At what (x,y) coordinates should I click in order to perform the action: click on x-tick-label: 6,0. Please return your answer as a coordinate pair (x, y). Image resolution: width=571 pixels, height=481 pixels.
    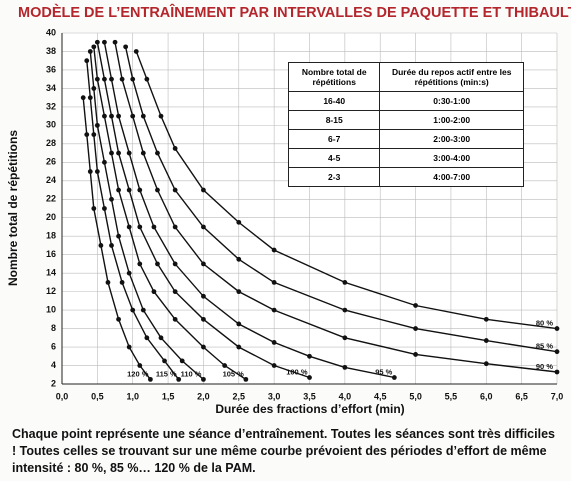
    Looking at the image, I should click on (486, 396).